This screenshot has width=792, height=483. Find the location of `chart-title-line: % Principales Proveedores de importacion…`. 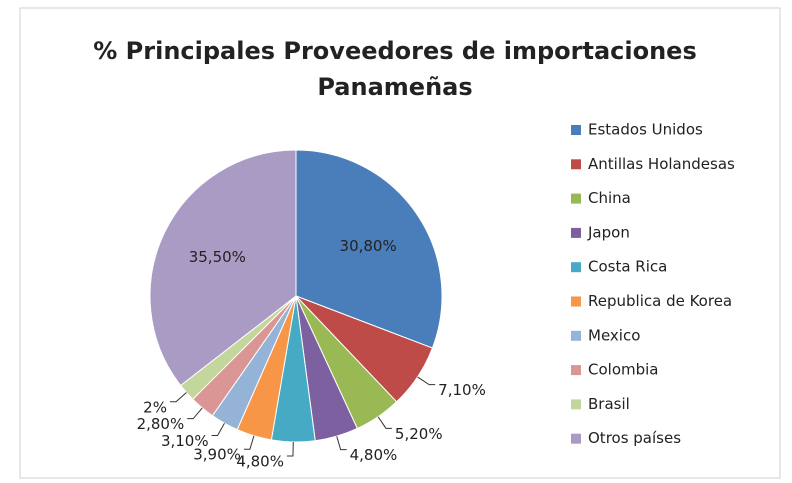

chart-title-line: % Principales Proveedores de importacion… is located at coordinates (394, 51).